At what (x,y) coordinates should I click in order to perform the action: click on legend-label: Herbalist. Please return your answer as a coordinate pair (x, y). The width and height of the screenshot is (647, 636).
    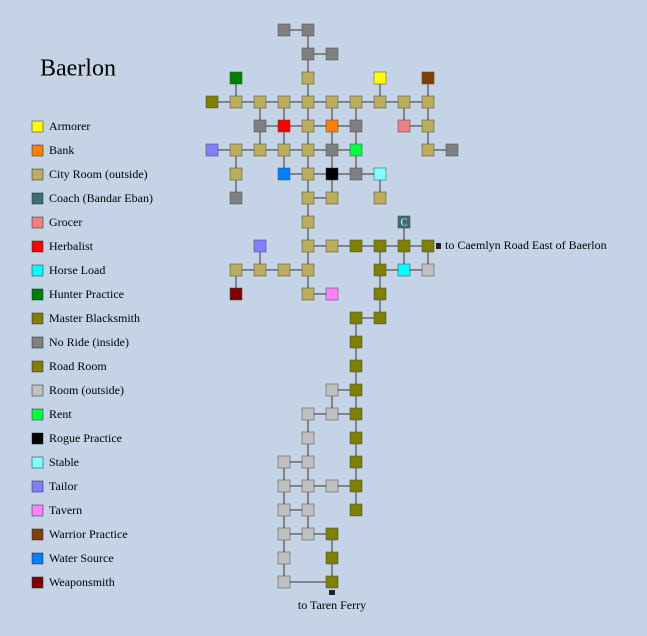
    Looking at the image, I should click on (71, 246).